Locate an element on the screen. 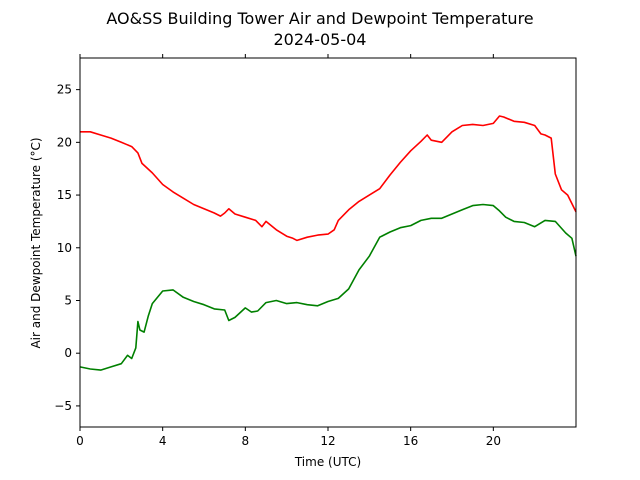 Image resolution: width=640 pixels, height=480 pixels. x-tick-label: 16 is located at coordinates (410, 441).